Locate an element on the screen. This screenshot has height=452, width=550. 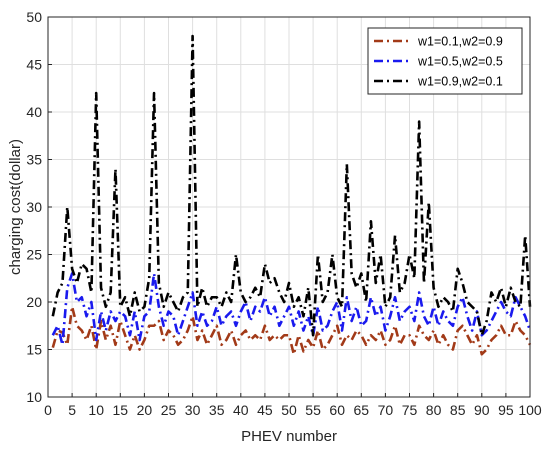
x-tick-label: 60 is located at coordinates (337, 410).